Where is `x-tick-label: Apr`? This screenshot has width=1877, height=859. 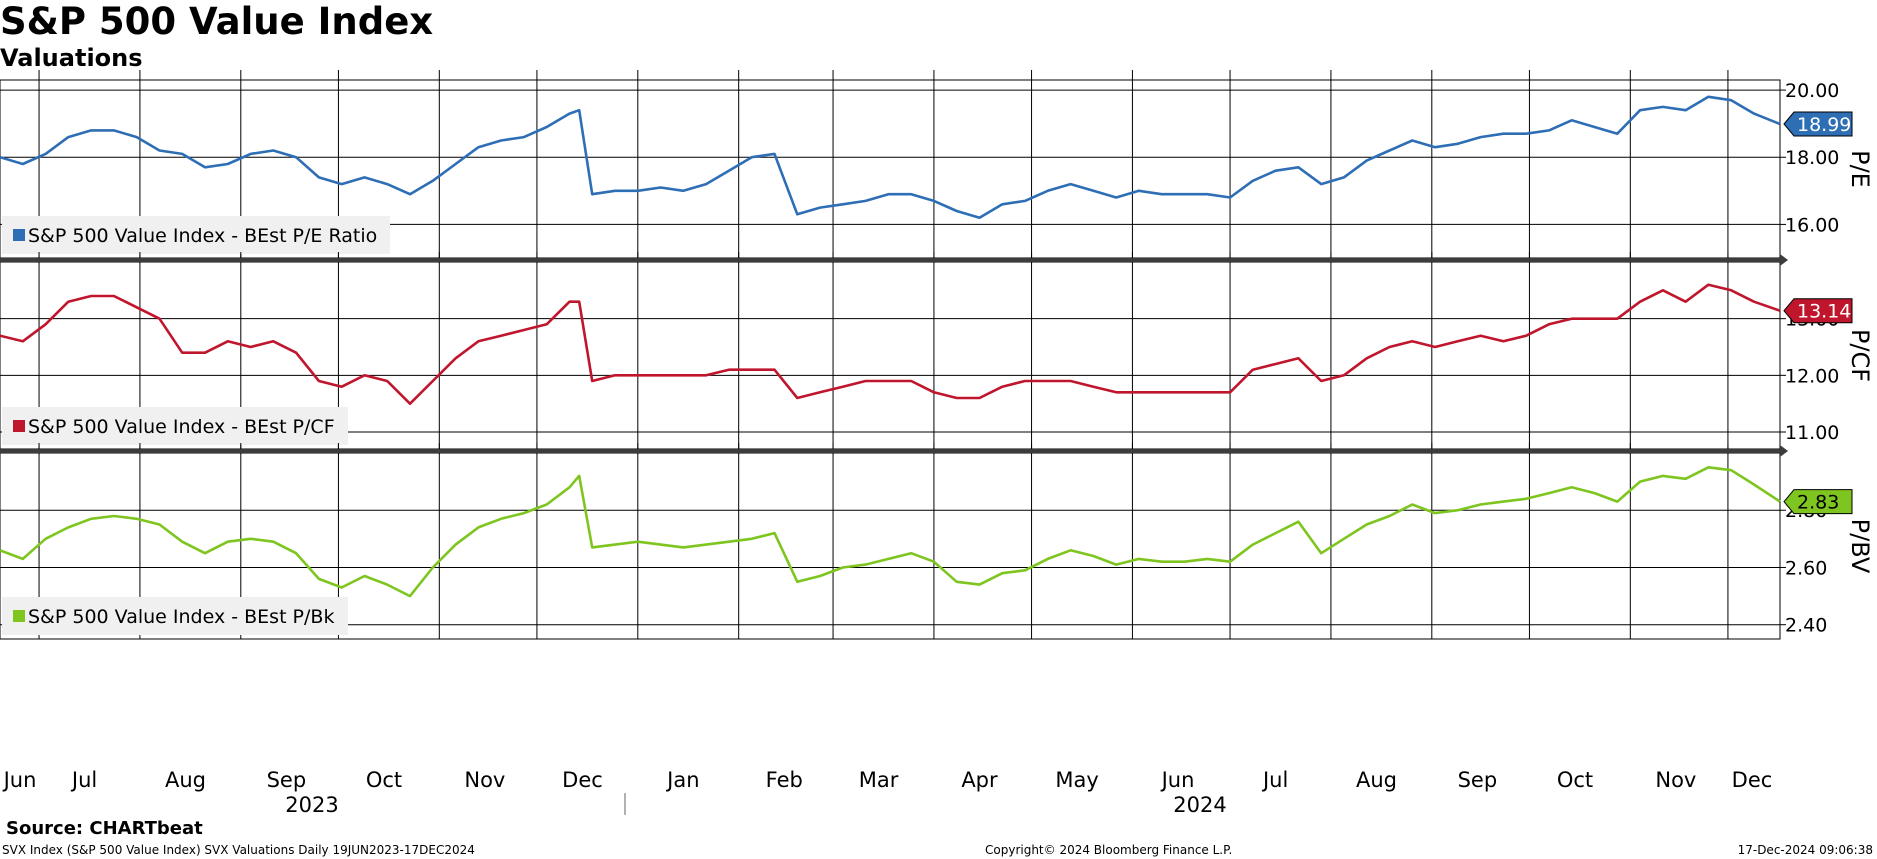
x-tick-label: Apr is located at coordinates (979, 780).